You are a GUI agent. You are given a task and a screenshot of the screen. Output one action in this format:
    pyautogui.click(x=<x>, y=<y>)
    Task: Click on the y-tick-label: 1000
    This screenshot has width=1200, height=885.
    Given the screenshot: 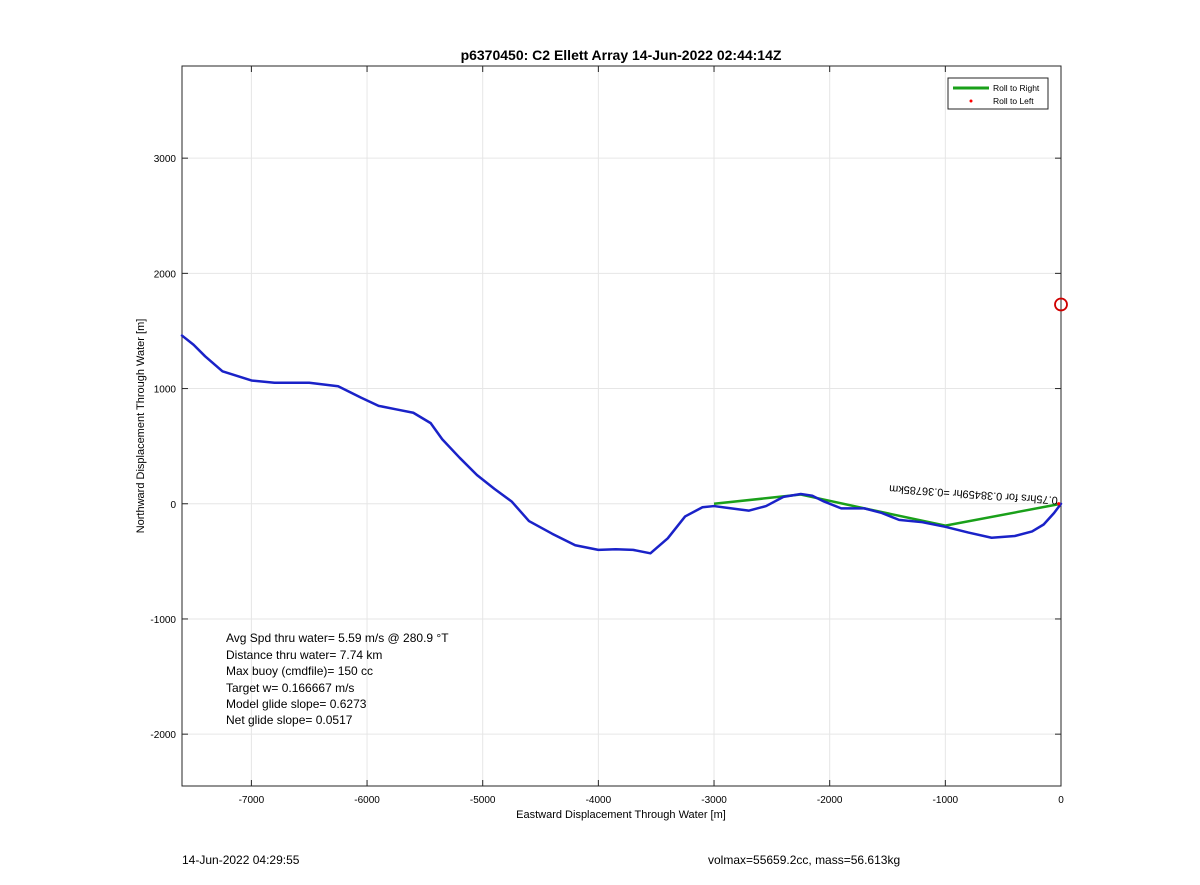 What is the action you would take?
    pyautogui.click(x=165, y=390)
    